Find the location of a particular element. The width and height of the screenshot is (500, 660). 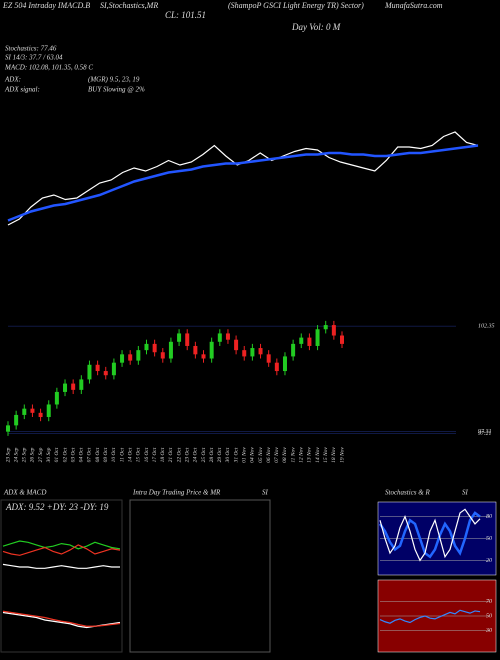

macd-info: MACD: 102.08, 101.35, 0.58 C is located at coordinates (48, 68).